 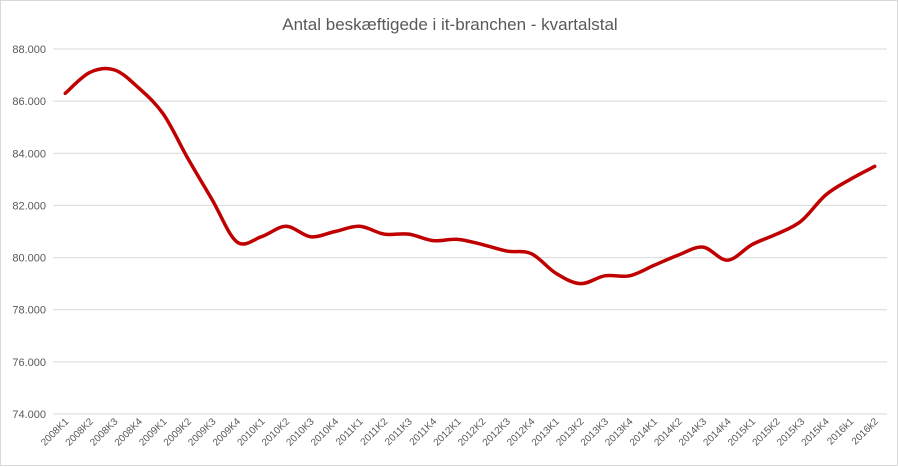 I want to click on y-tick-label: 82.000, so click(x=29, y=206).